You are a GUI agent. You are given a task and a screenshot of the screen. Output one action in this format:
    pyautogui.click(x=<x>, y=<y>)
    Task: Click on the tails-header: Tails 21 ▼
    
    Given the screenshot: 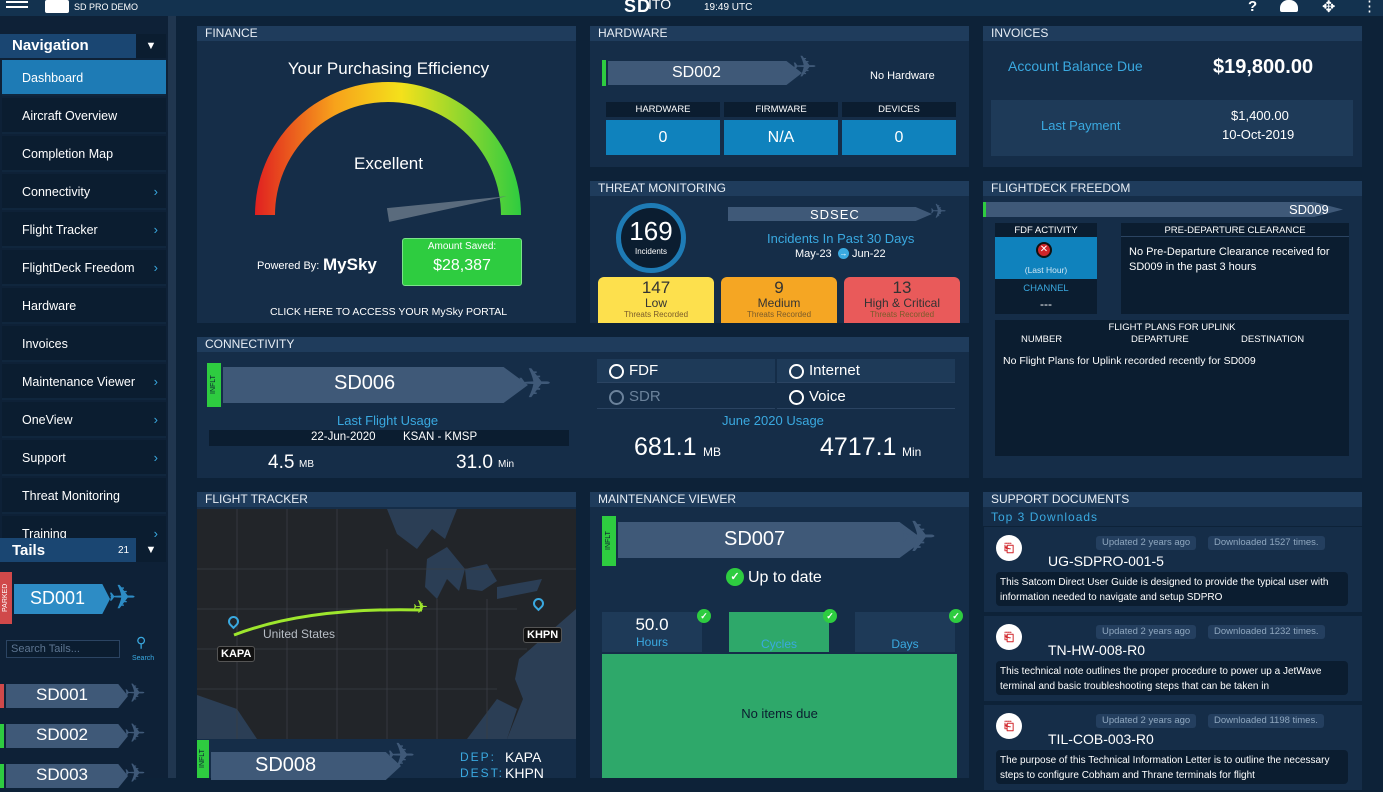 What is the action you would take?
    pyautogui.click(x=83, y=550)
    